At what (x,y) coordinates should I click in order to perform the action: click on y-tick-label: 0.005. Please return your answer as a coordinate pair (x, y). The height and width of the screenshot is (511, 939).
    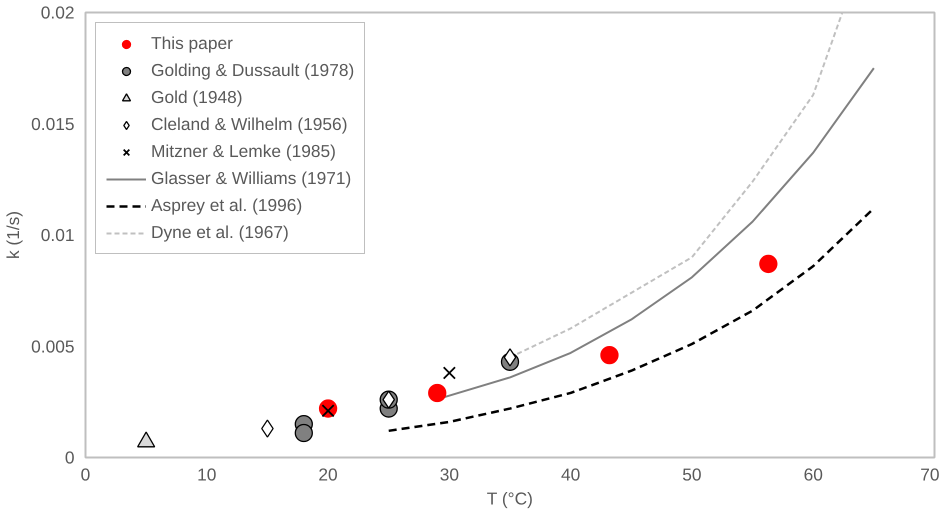
    Looking at the image, I should click on (53, 346).